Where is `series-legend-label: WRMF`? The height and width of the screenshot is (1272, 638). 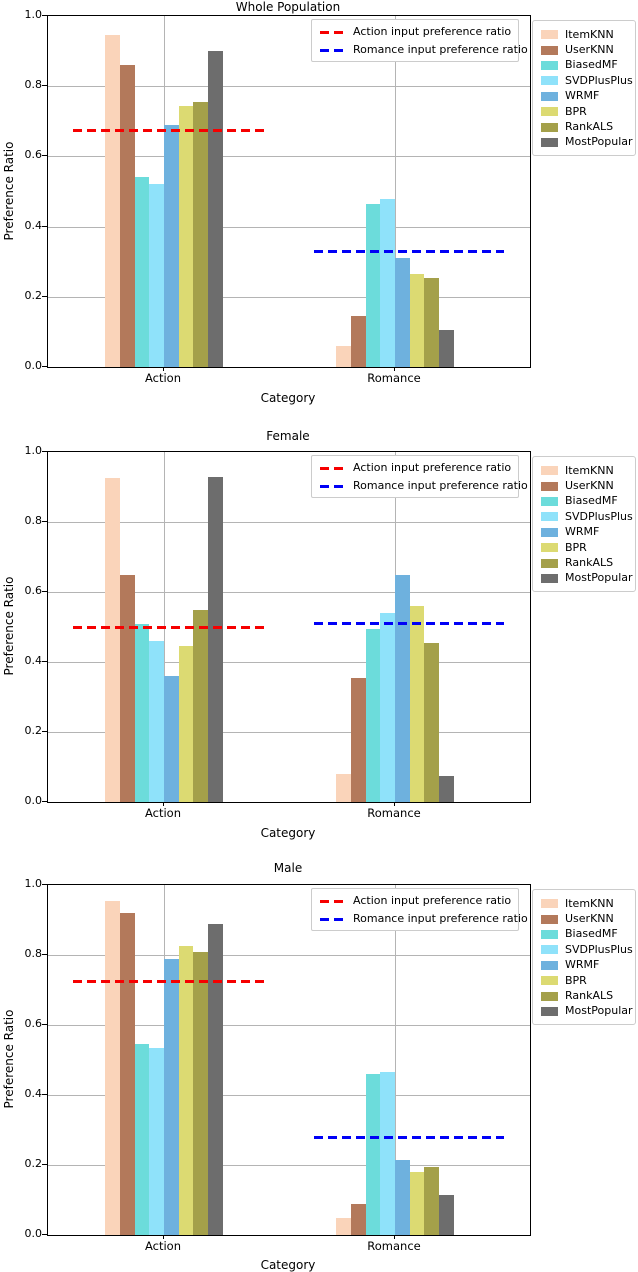
series-legend-label: WRMF is located at coordinates (582, 965).